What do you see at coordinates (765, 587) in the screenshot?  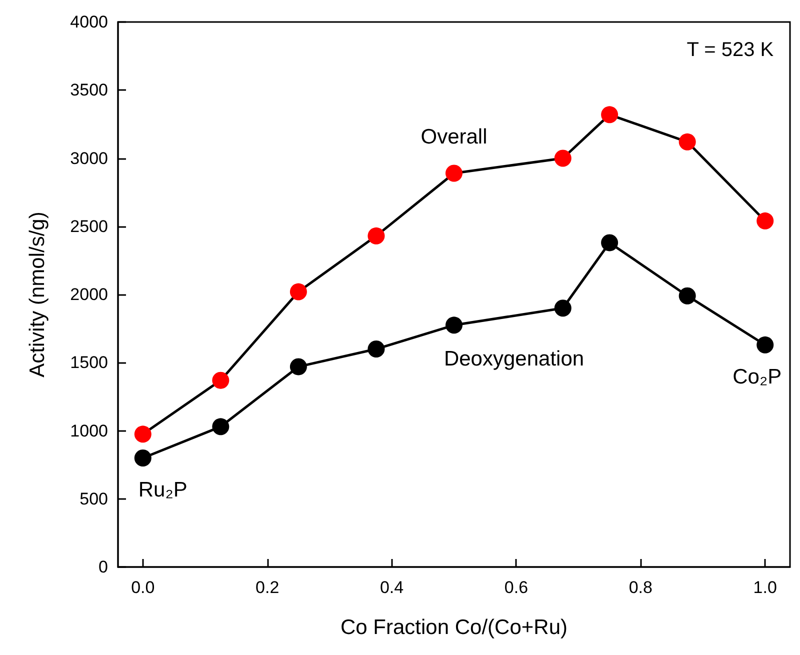 I see `x-tick-label: 1.0` at bounding box center [765, 587].